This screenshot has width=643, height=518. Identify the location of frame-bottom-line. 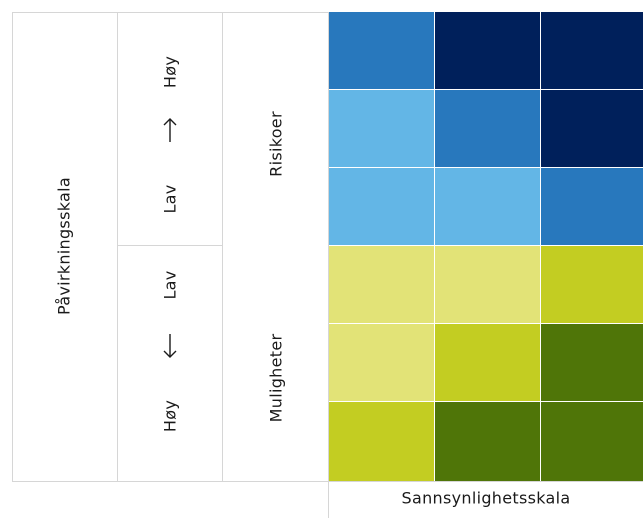
(327, 481).